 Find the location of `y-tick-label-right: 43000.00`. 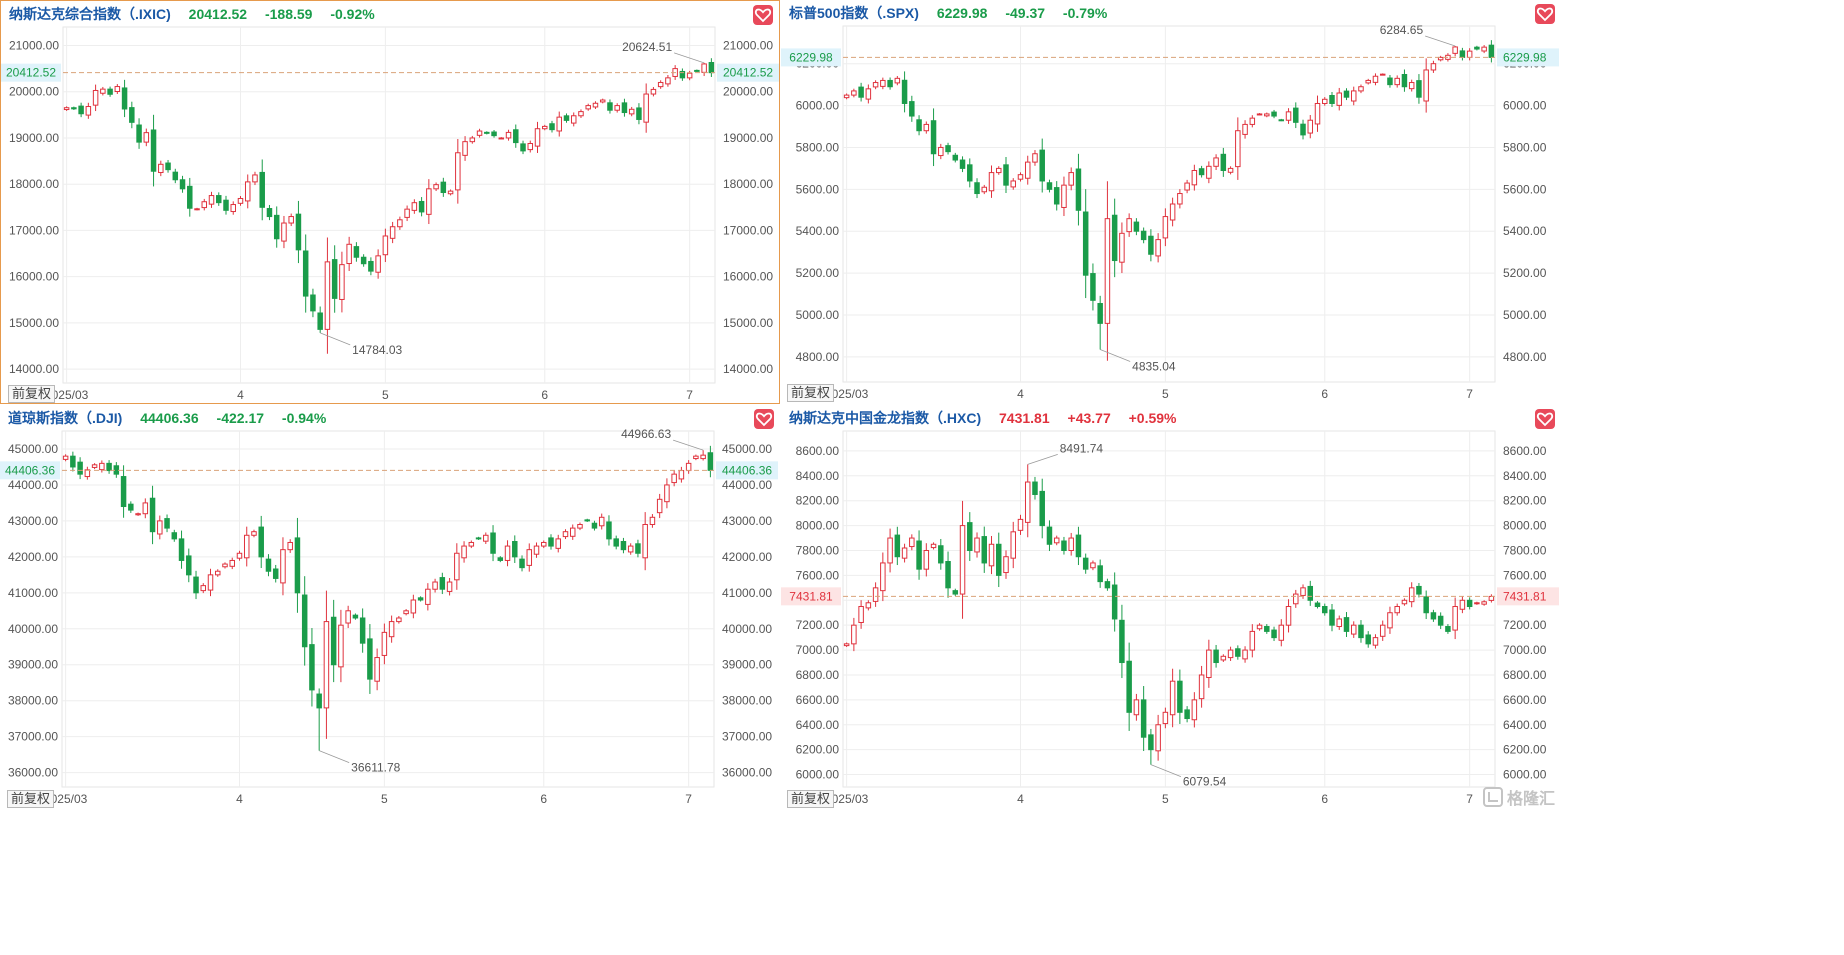

y-tick-label-right: 43000.00 is located at coordinates (747, 521).